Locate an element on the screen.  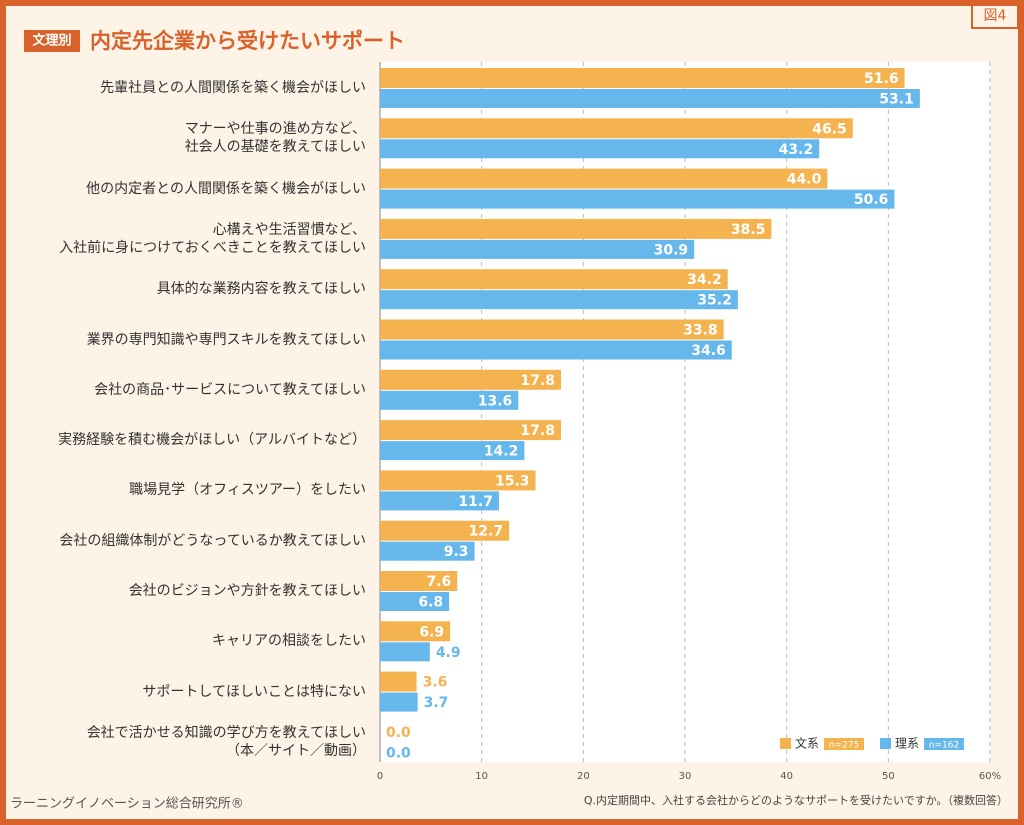
value-label: 14.2 is located at coordinates (501, 452).